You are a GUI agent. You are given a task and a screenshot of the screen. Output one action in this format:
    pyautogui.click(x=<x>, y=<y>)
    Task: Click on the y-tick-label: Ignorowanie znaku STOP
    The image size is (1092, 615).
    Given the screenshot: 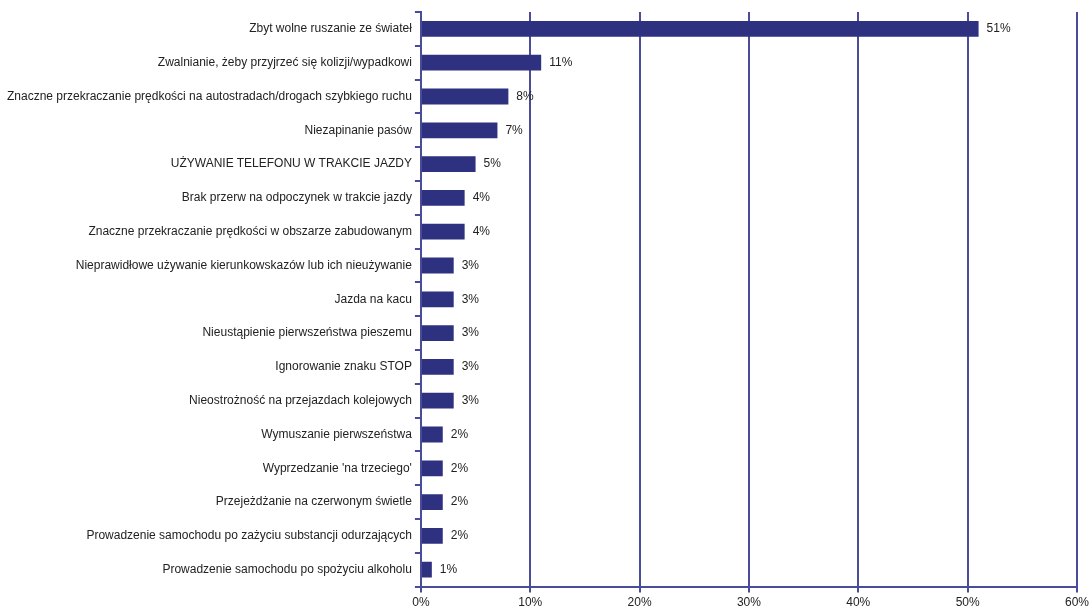 What is the action you would take?
    pyautogui.click(x=343, y=366)
    